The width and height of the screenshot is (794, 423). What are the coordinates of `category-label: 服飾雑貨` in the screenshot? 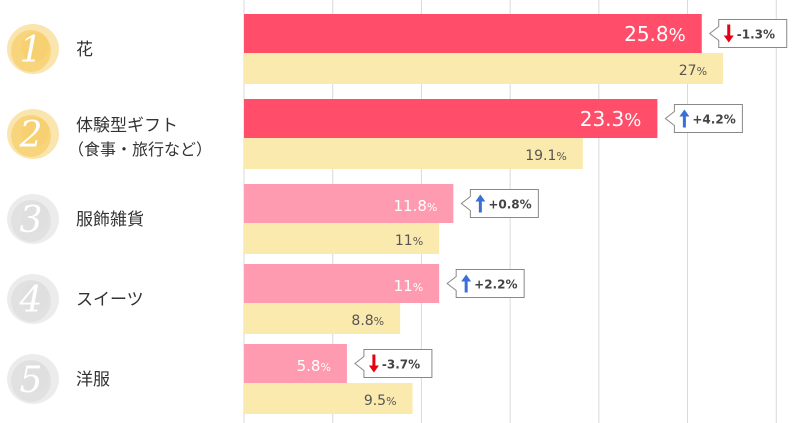 It's located at (110, 220).